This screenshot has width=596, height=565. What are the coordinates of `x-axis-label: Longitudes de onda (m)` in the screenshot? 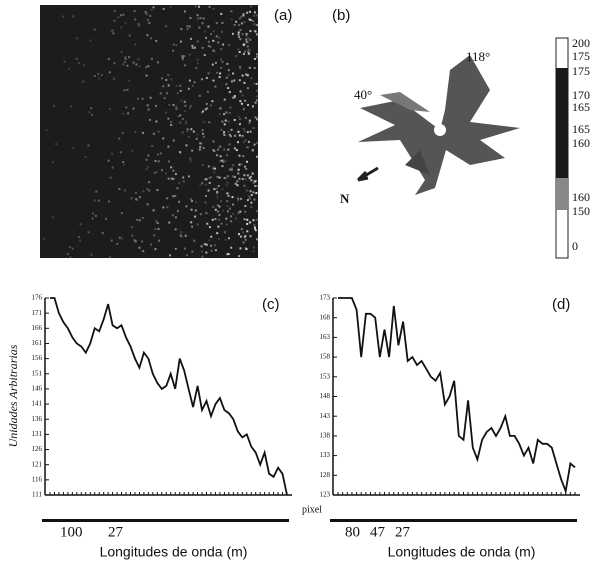 It's located at (174, 552).